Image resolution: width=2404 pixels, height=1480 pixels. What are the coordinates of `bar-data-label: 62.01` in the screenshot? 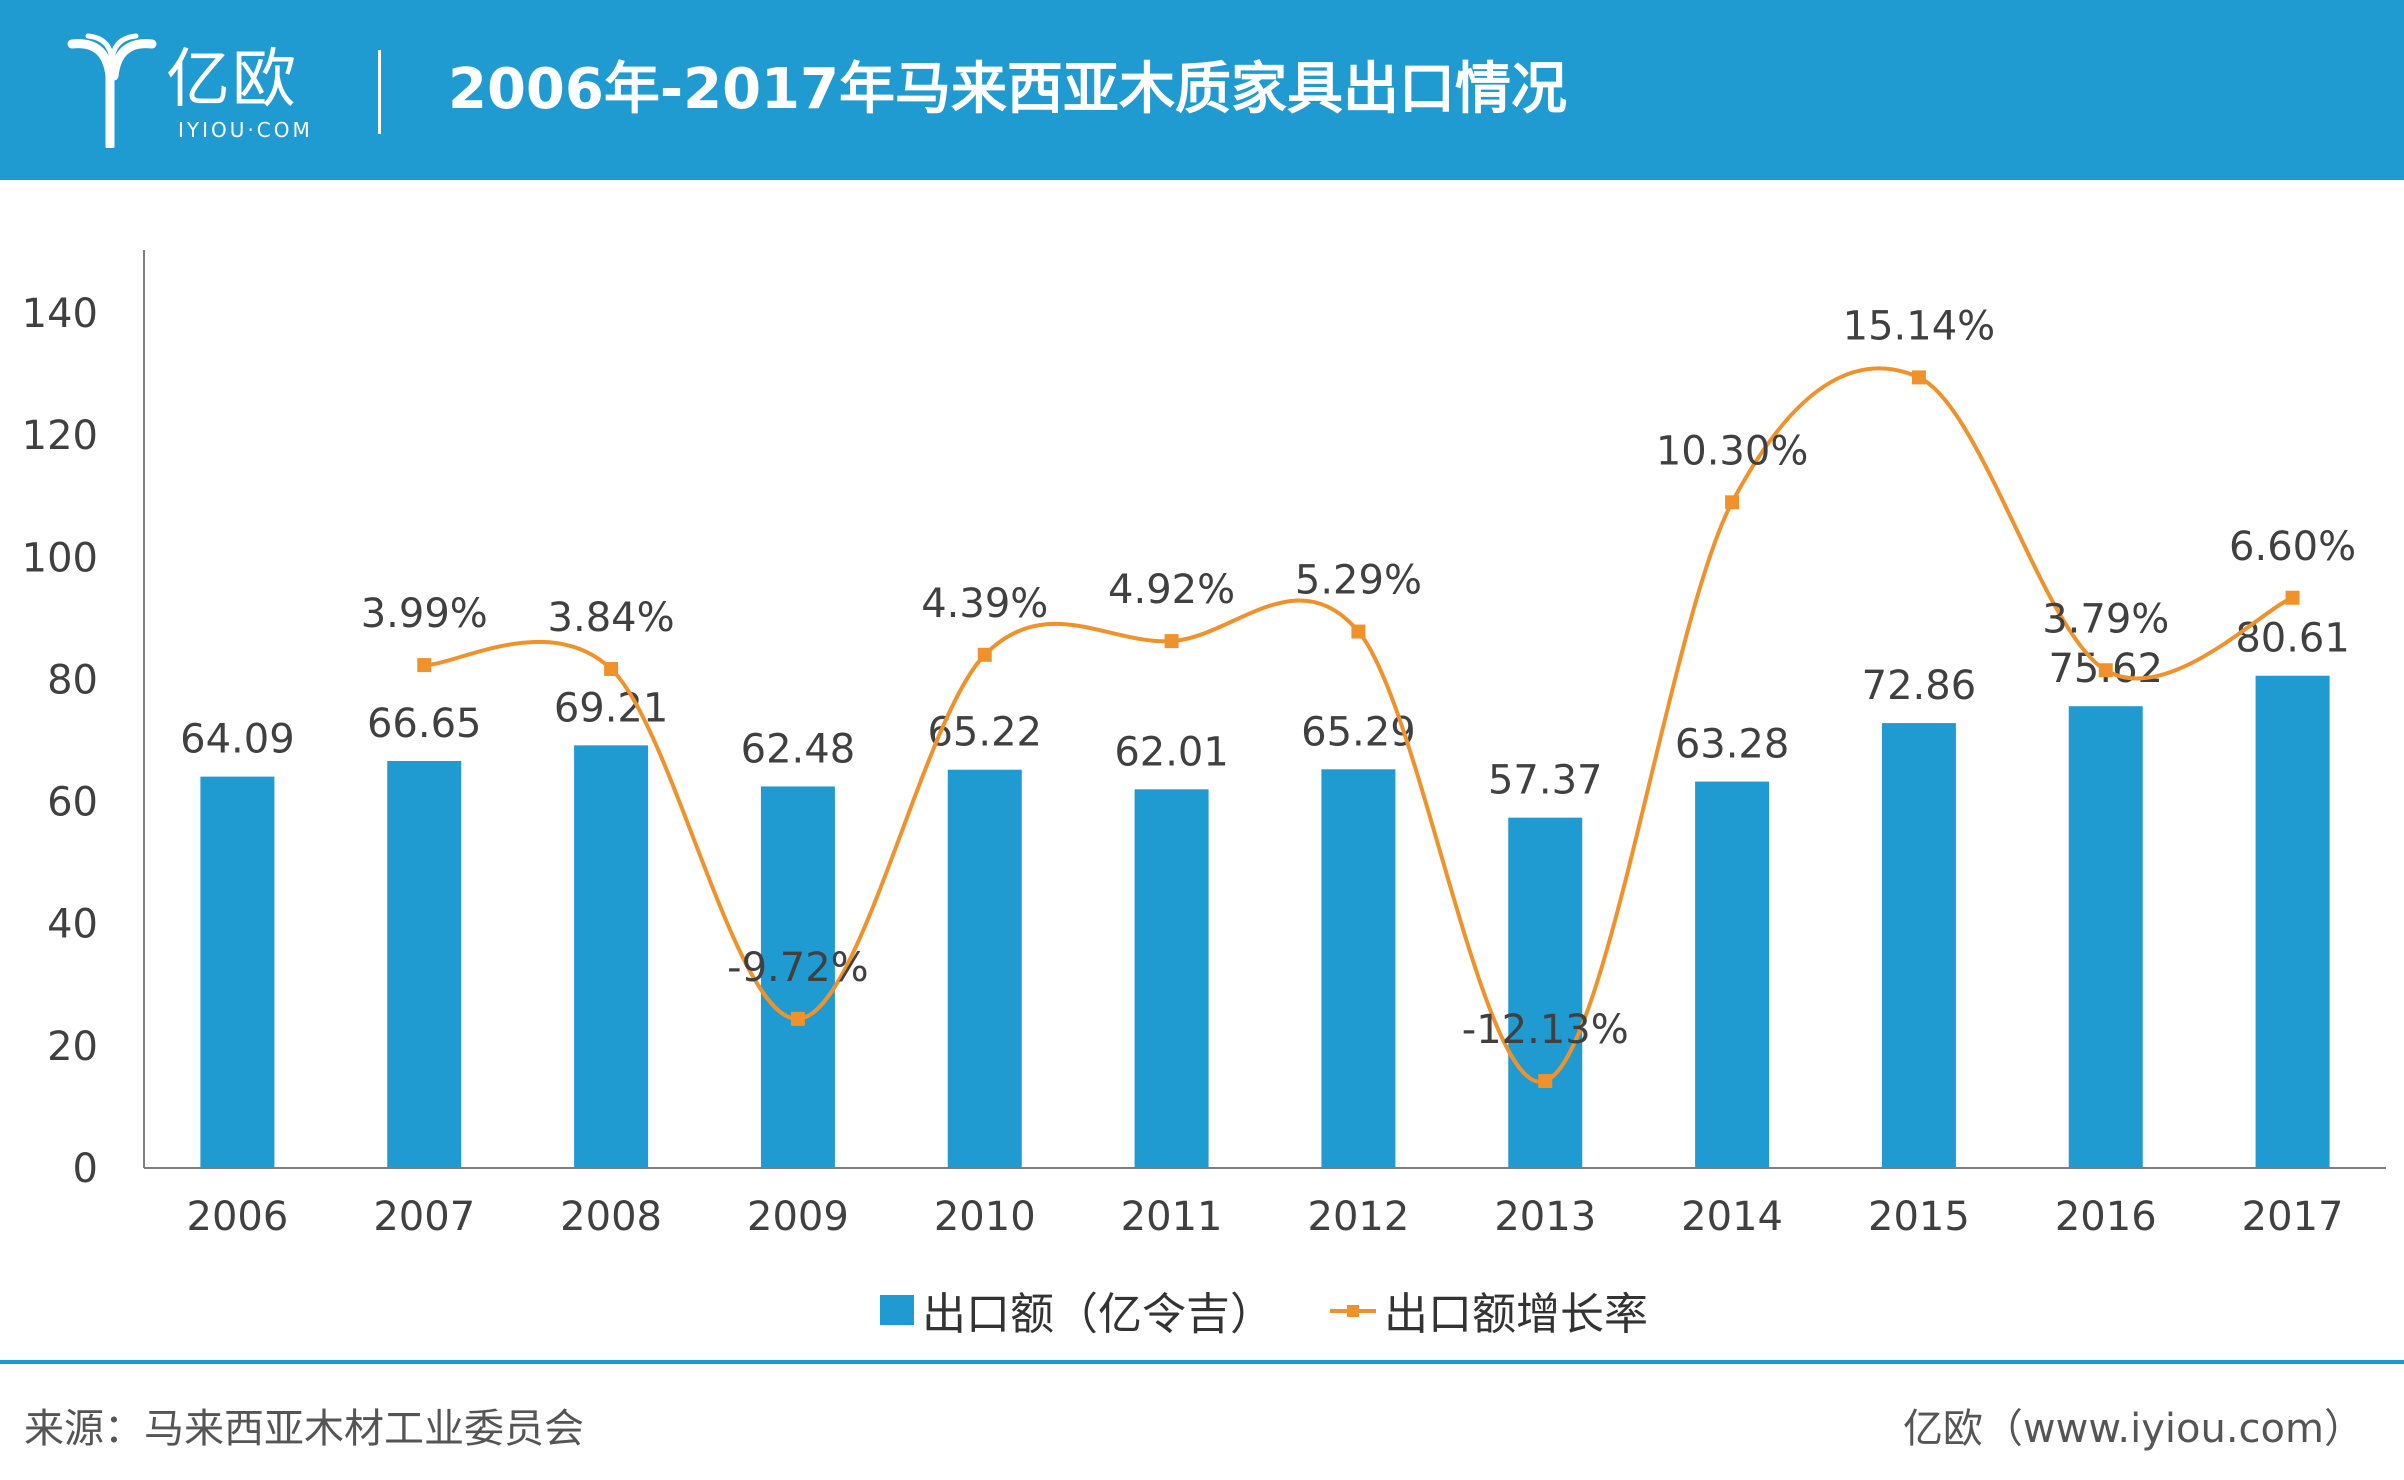 It's located at (1171, 752).